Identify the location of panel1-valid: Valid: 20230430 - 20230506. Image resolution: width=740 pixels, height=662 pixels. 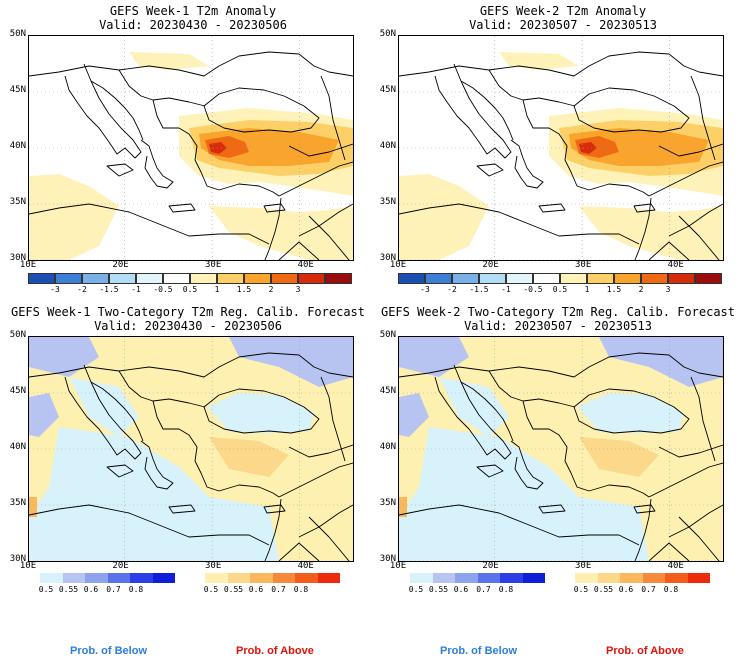
(193, 25).